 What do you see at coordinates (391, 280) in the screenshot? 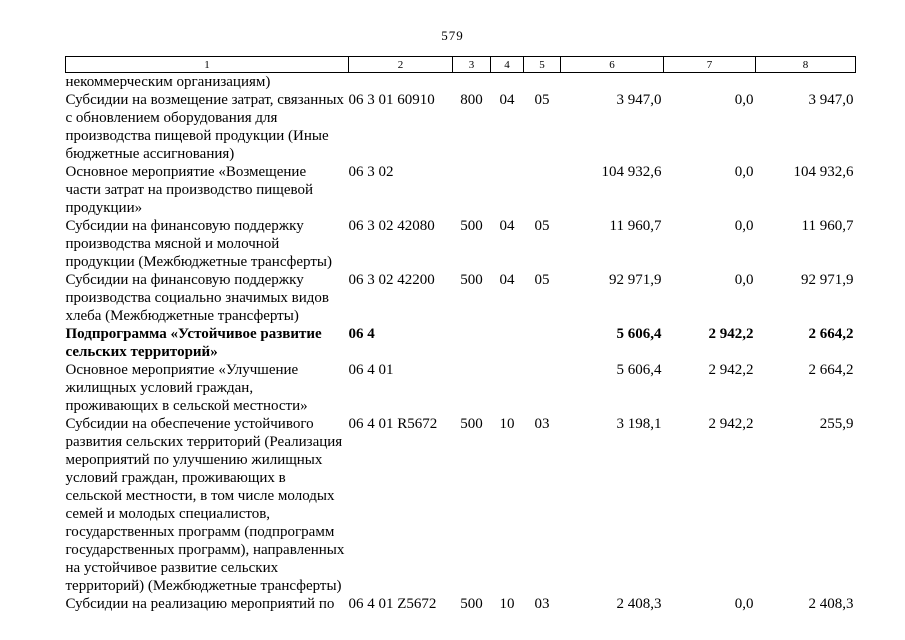
I see `cell-col-2: 06 3 02 42200` at bounding box center [391, 280].